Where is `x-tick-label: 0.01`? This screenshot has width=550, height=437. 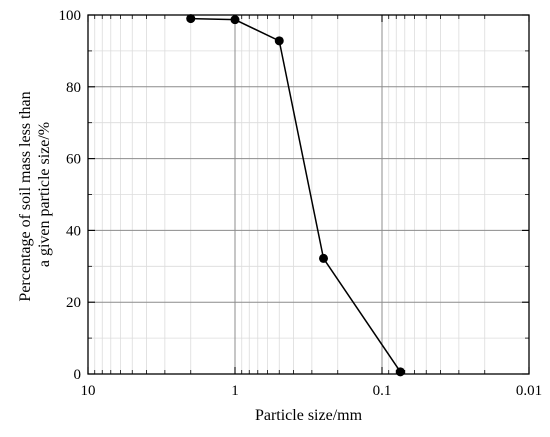
x-tick-label: 0.01 is located at coordinates (529, 391).